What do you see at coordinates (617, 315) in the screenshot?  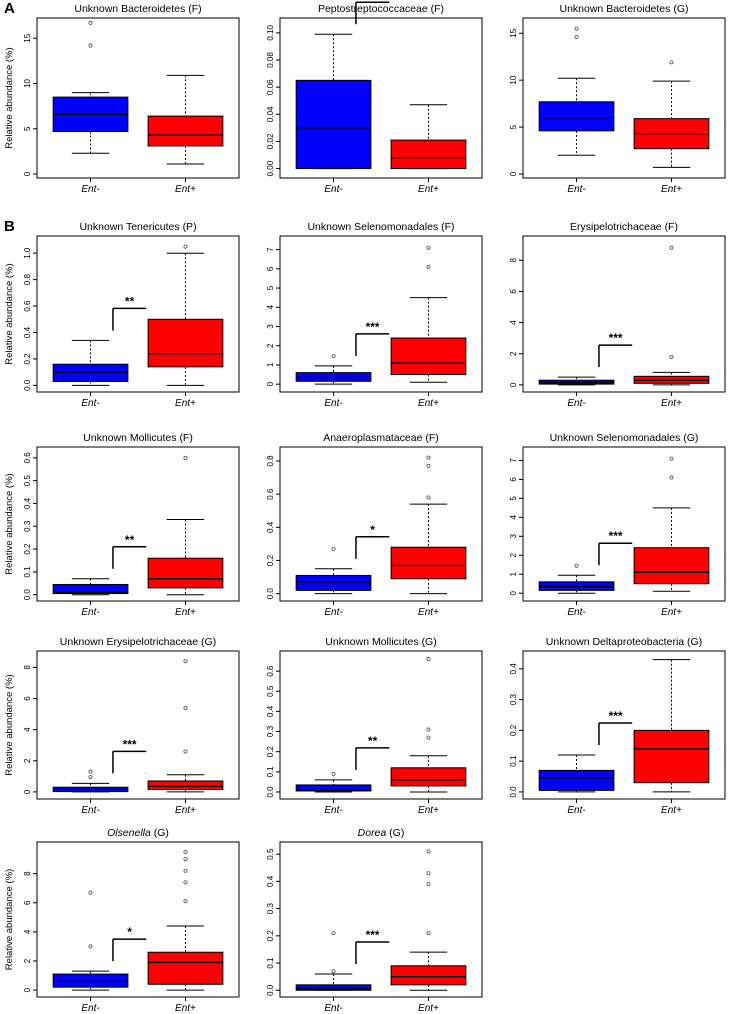 I see `chart-panel-6: Erysipelotrichaceae (F) 0 2 4 6 8 Ent- Ent+ ***` at bounding box center [617, 315].